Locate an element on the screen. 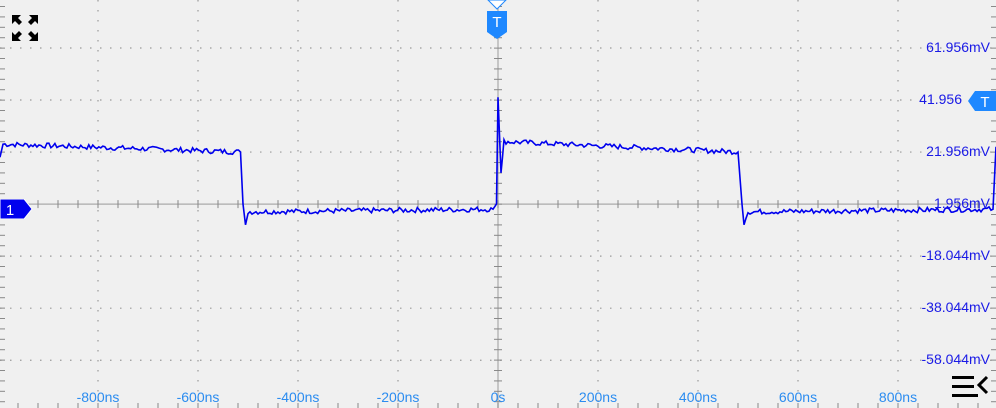 The width and height of the screenshot is (996, 408). channel-1-marker: 1 is located at coordinates (17, 209).